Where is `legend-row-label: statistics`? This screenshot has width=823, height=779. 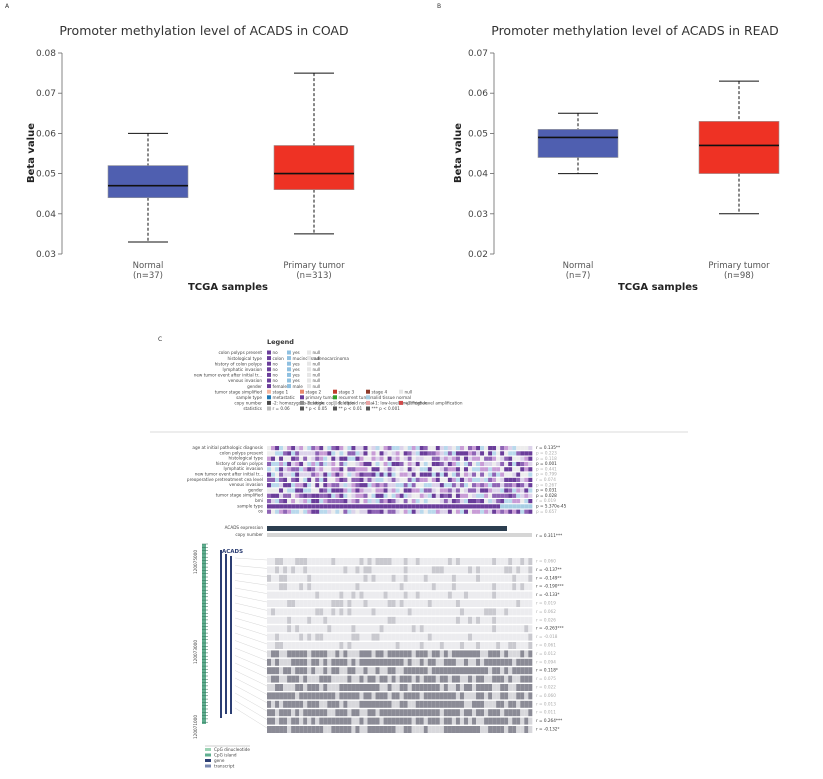
legend-row-label: statistics is located at coordinates (252, 408).